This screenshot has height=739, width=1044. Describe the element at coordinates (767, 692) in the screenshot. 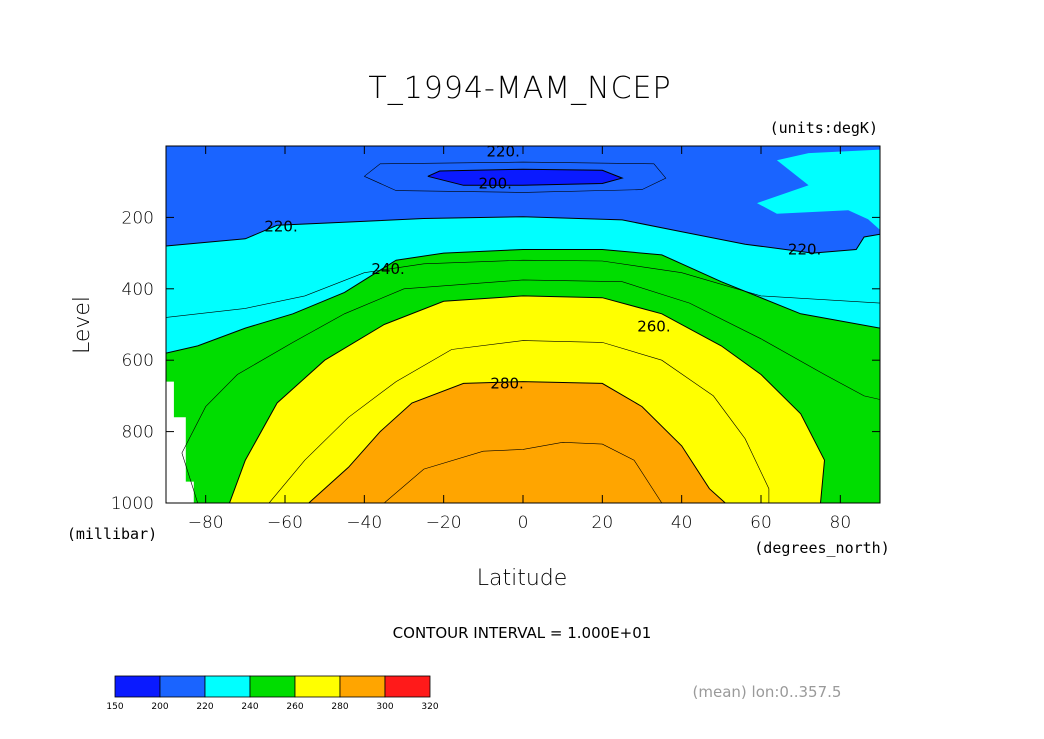

I see `mean-note: (mean) lon:0..357.5` at that location.